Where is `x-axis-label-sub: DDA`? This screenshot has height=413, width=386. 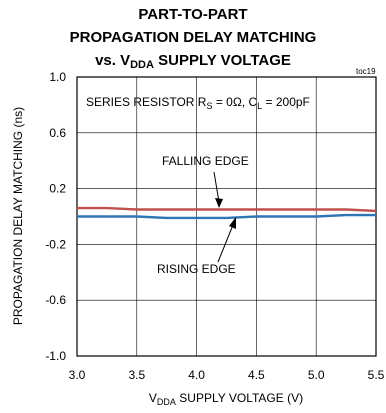
x-axis-label-sub: DDA is located at coordinates (166, 402).